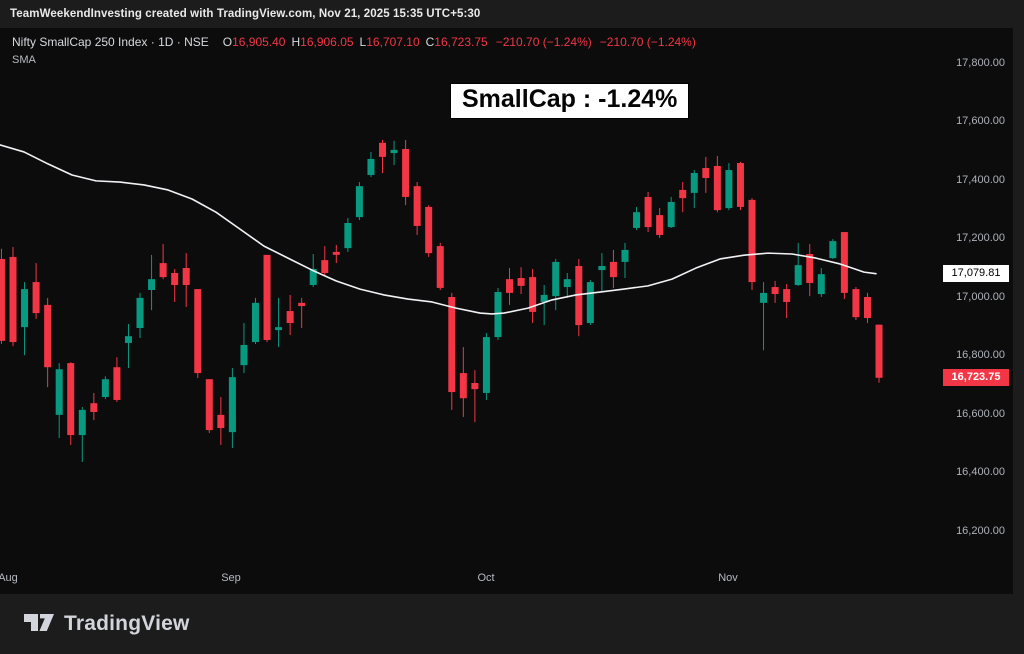 This screenshot has width=1024, height=654. Describe the element at coordinates (980, 62) in the screenshot. I see `price-tick-label: 17,800.00` at that location.